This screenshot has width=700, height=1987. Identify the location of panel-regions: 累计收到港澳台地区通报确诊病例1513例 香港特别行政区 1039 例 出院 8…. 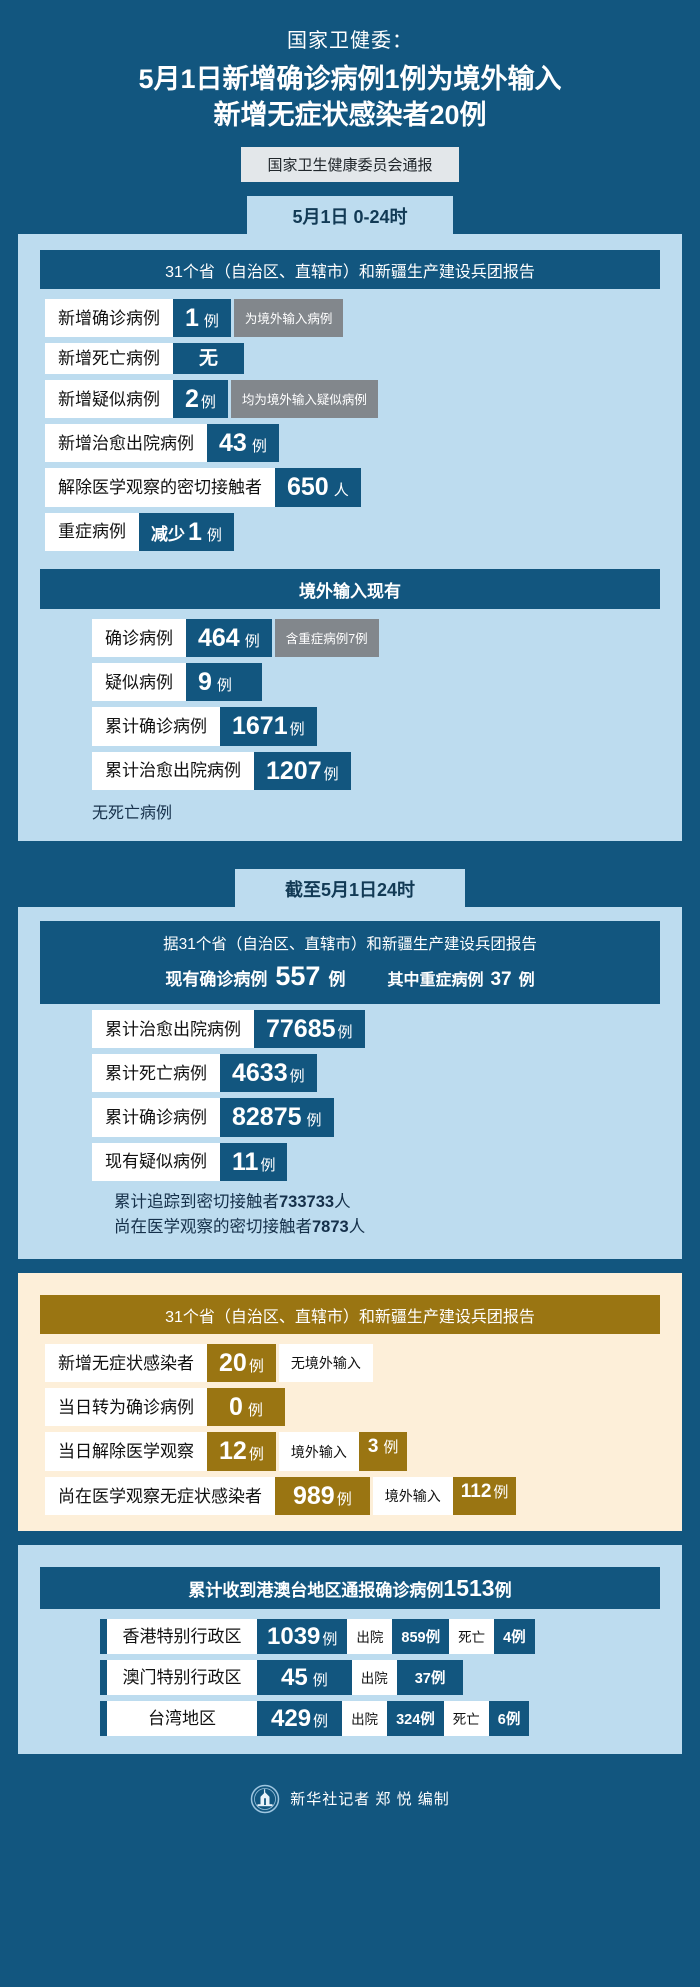
(350, 1649).